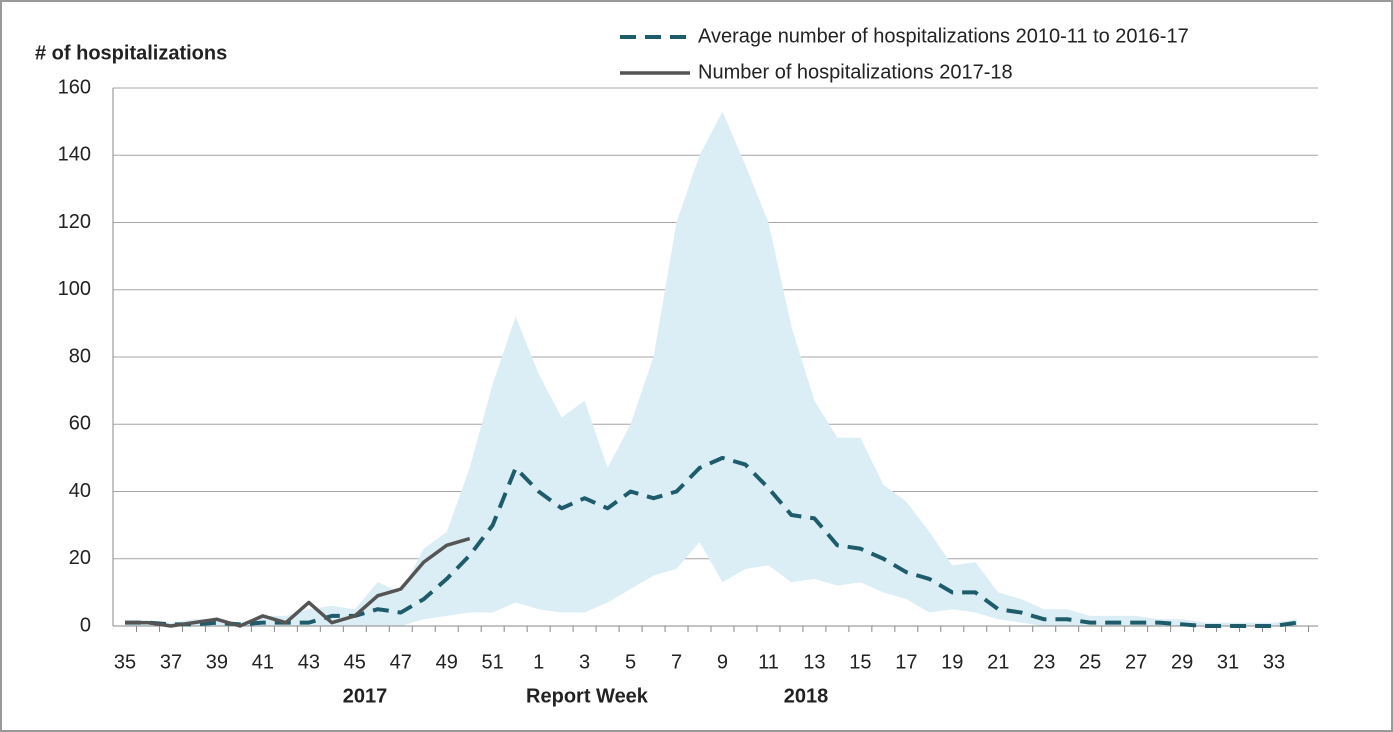  I want to click on year-label: 2017, so click(365, 696).